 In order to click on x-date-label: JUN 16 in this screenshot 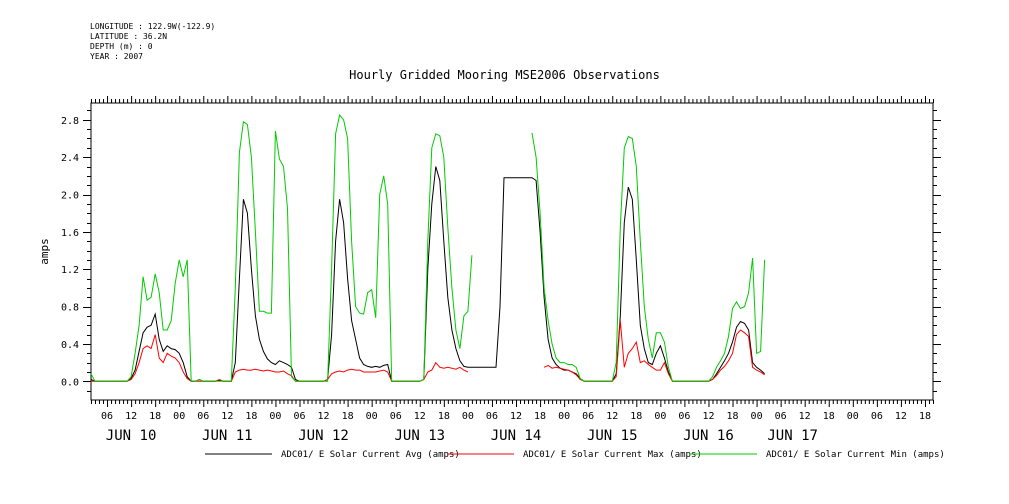, I will do `click(708, 436)`.